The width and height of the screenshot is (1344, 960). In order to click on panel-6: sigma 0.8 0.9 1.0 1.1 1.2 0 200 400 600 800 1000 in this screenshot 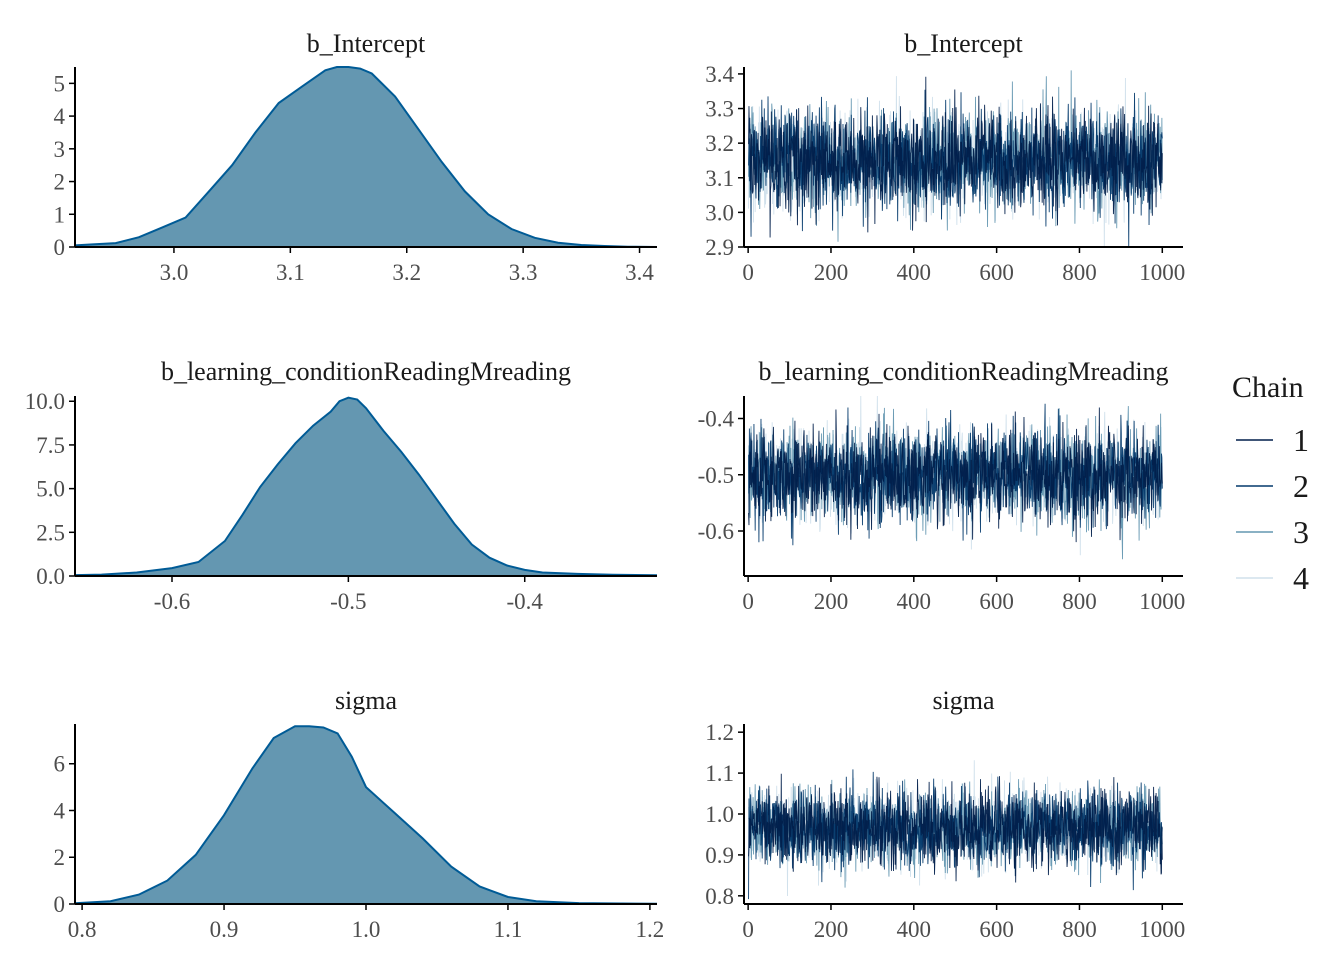, I will do `click(945, 814)`.